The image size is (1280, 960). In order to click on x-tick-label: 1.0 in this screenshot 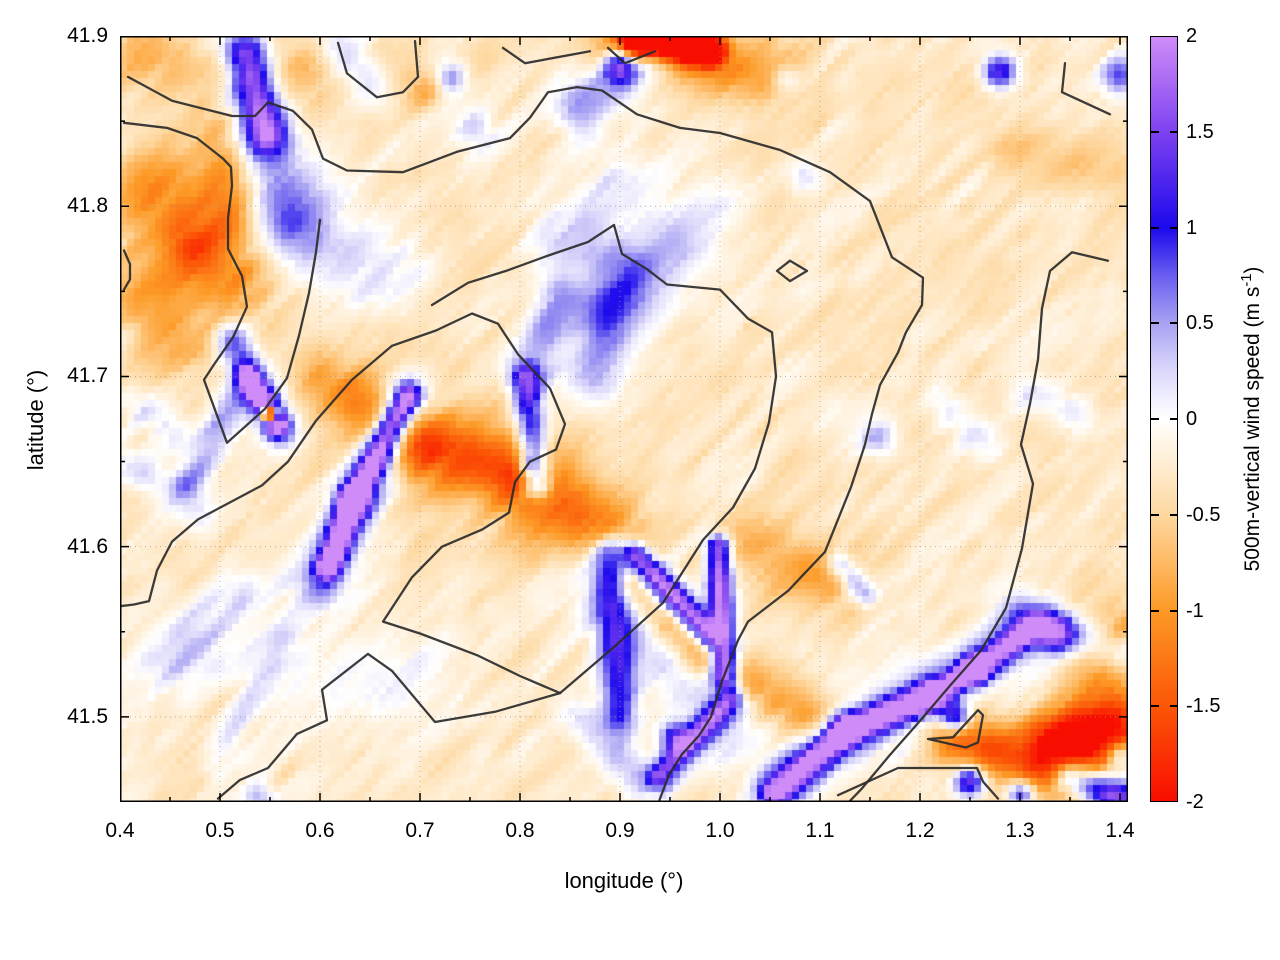, I will do `click(720, 830)`.